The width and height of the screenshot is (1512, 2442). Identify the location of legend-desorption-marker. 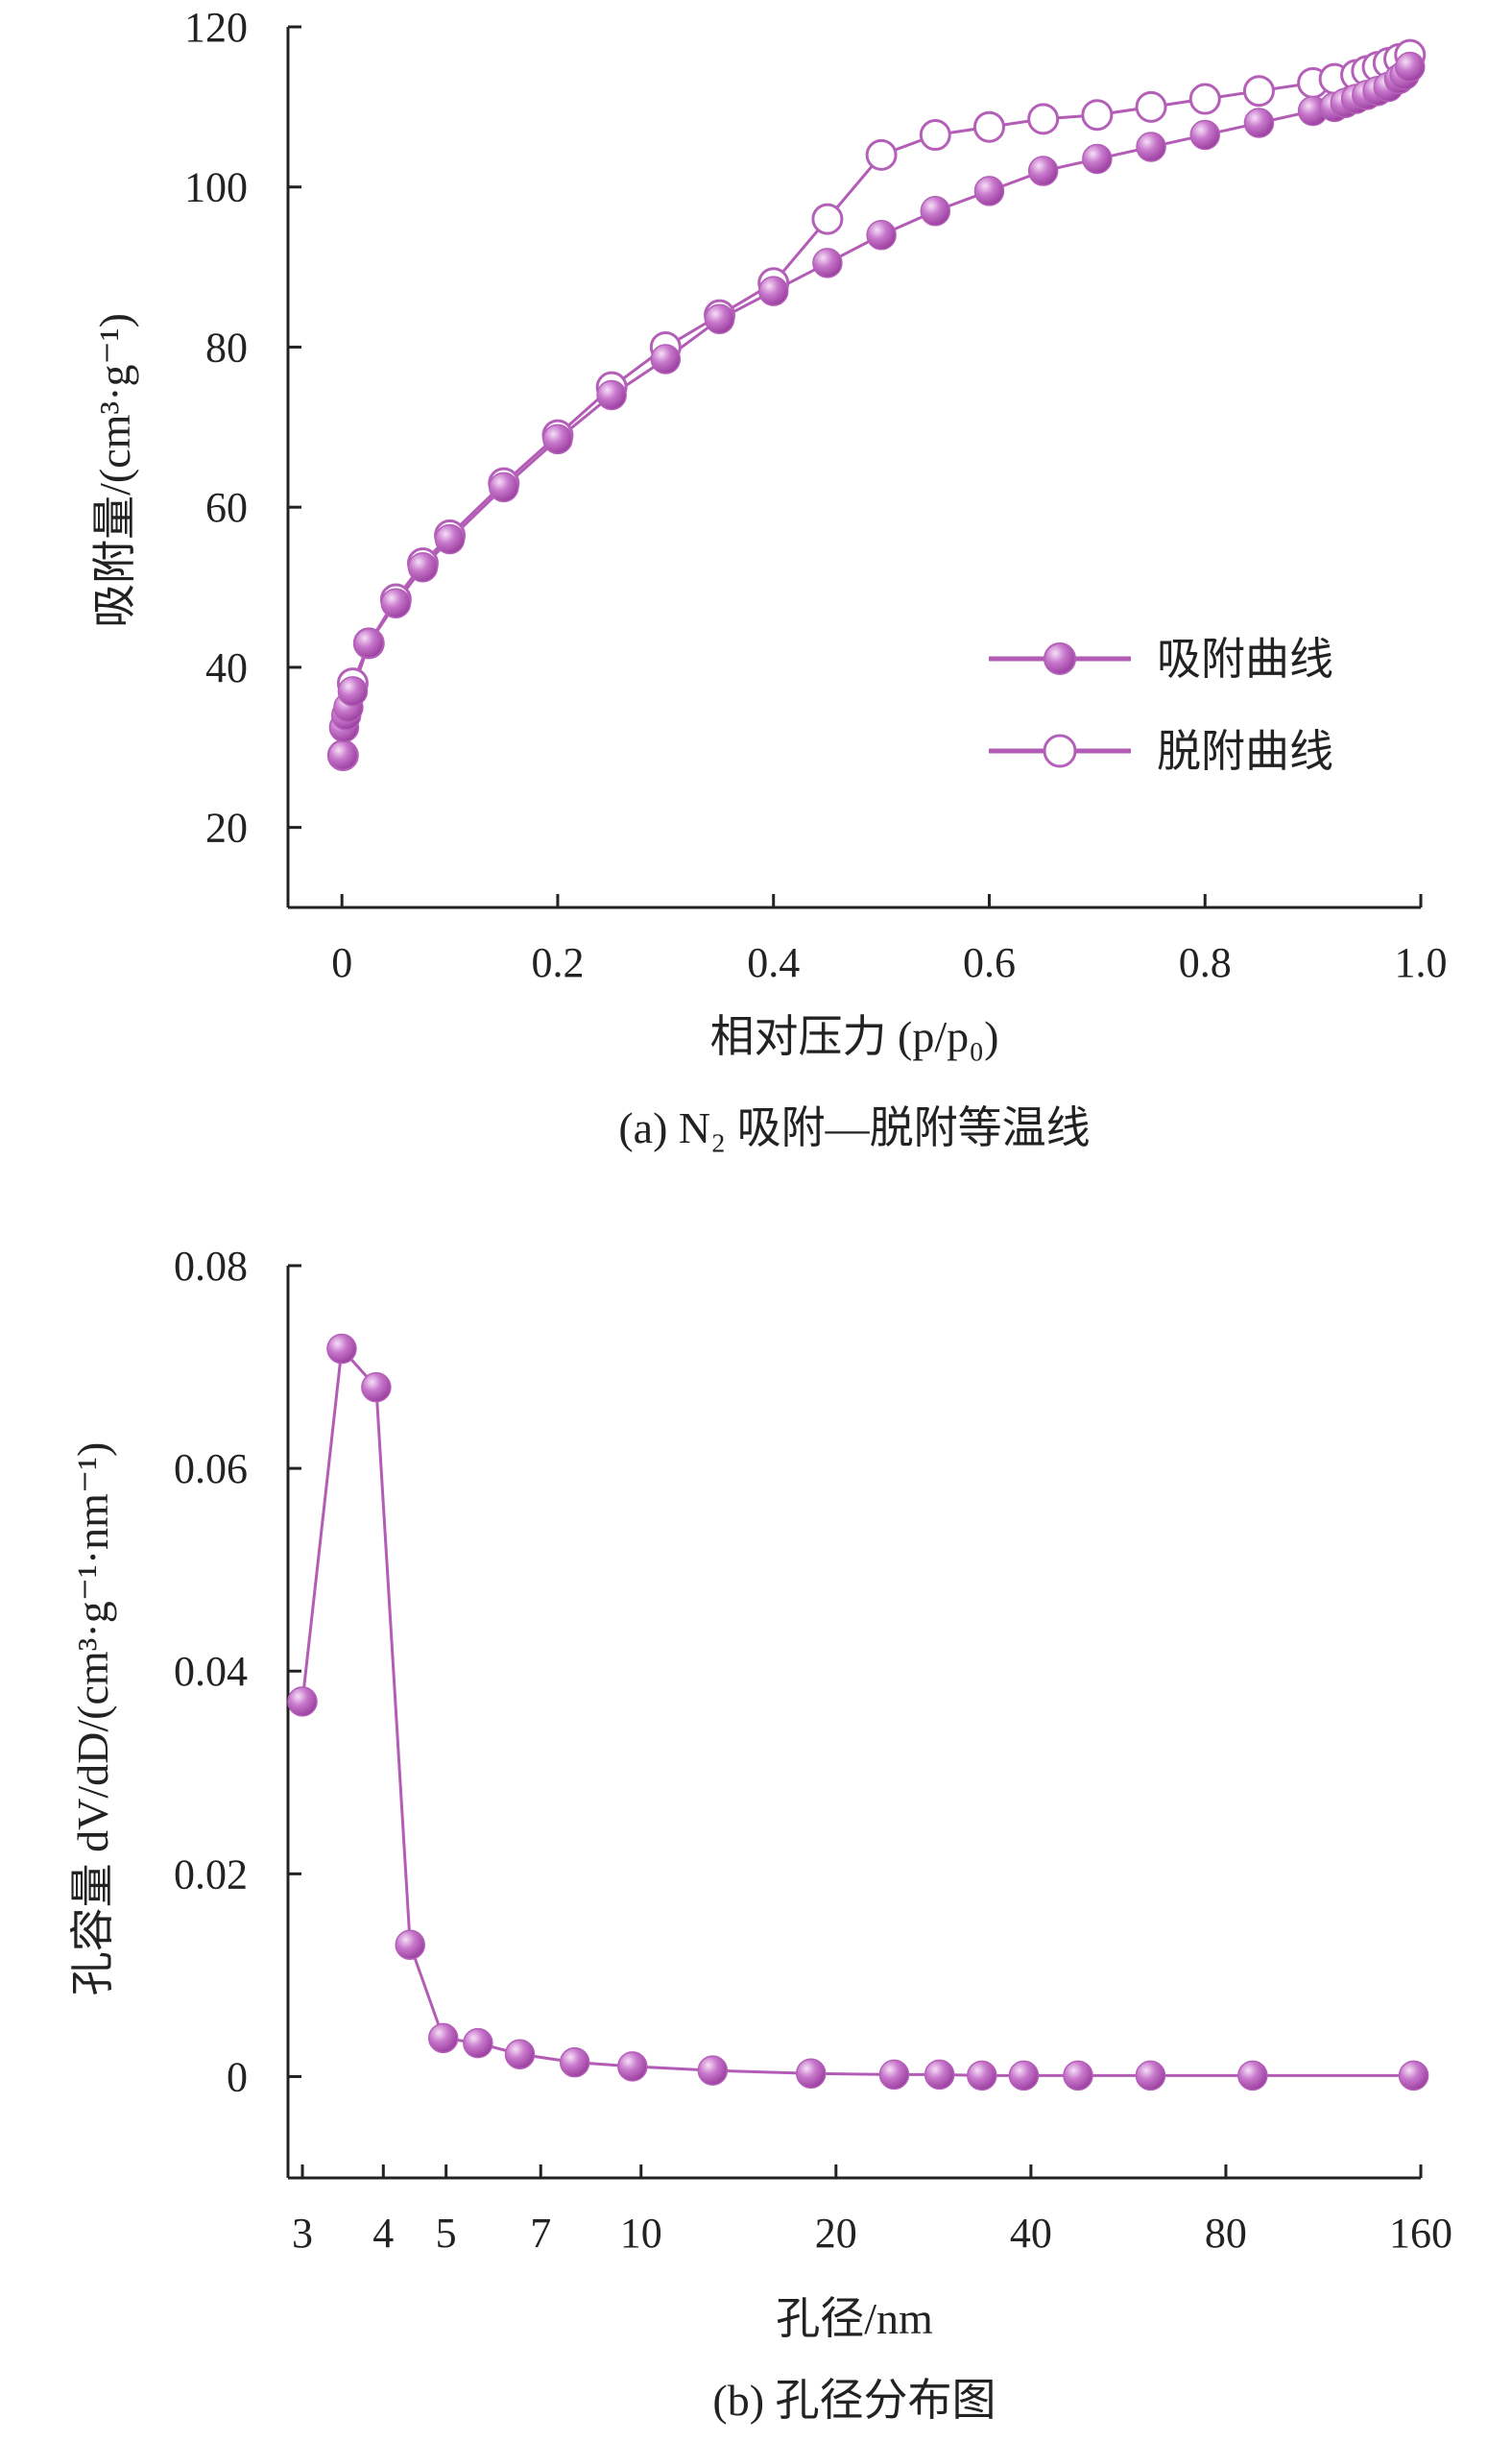
(1060, 751).